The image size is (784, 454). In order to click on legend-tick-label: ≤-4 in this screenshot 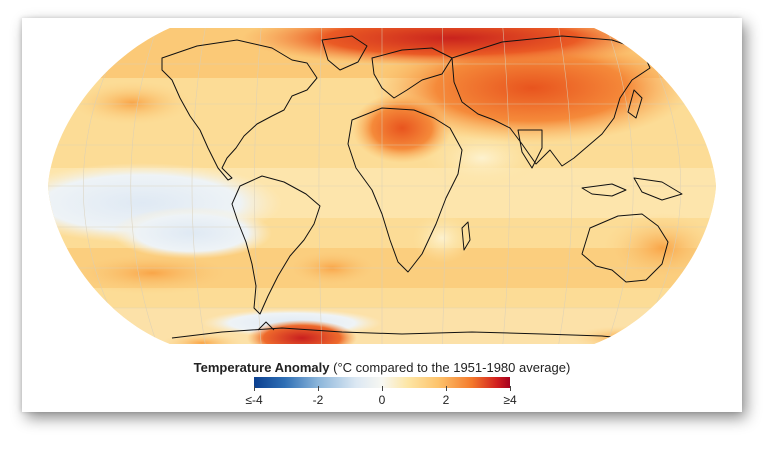, I will do `click(254, 400)`.